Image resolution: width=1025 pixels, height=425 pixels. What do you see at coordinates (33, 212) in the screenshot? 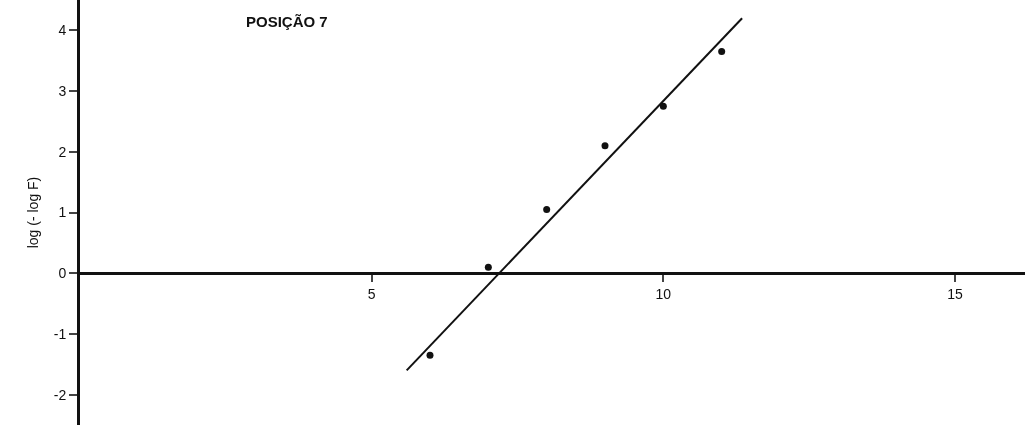
I see `y-axis-title: log (- log F)` at bounding box center [33, 212].